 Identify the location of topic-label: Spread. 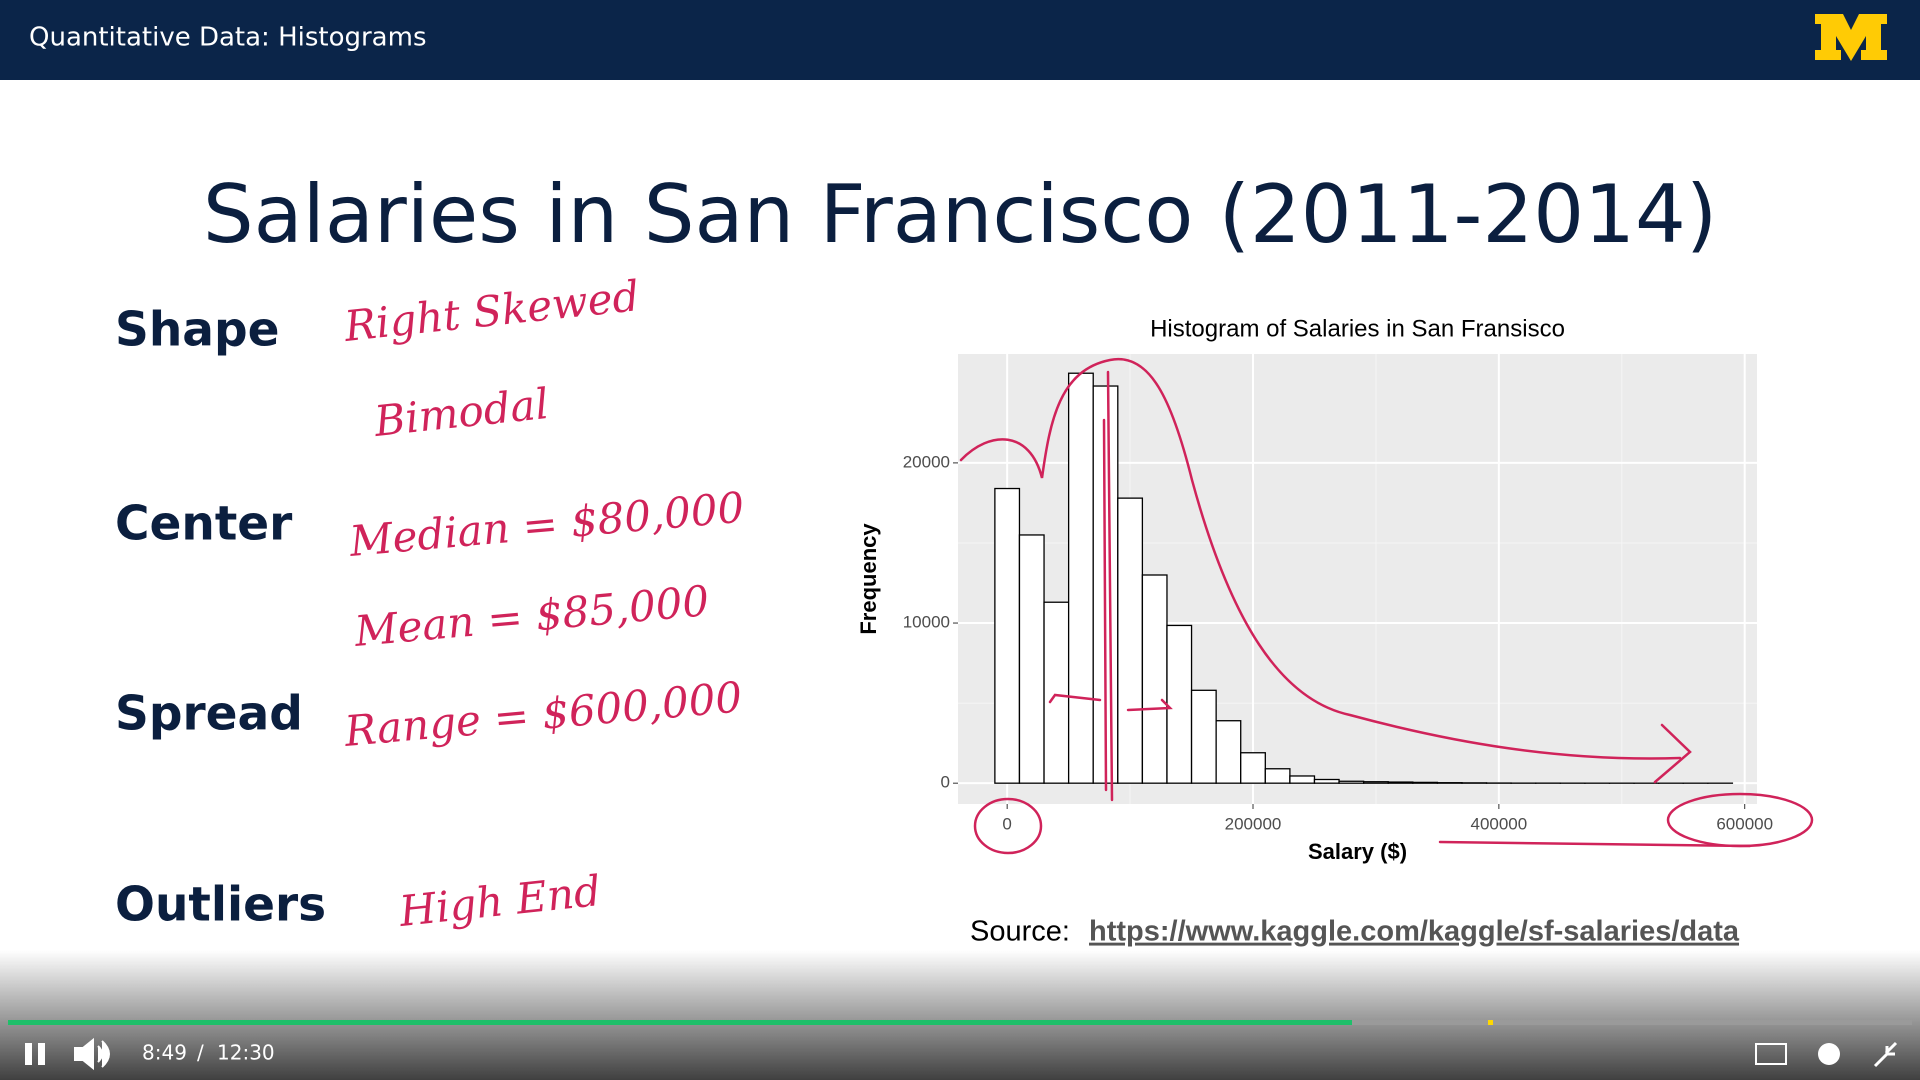
(209, 714).